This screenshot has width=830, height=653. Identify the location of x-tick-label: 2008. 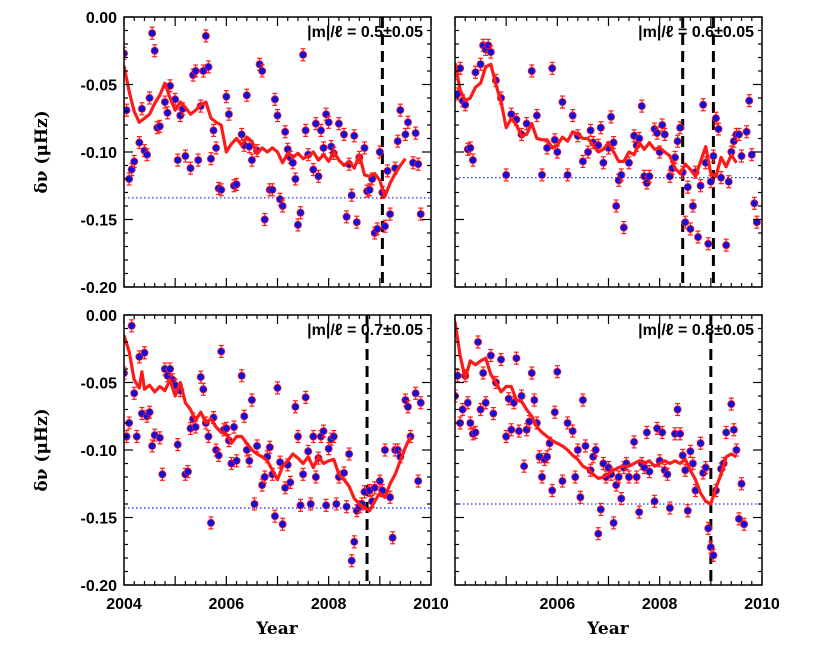
(329, 604).